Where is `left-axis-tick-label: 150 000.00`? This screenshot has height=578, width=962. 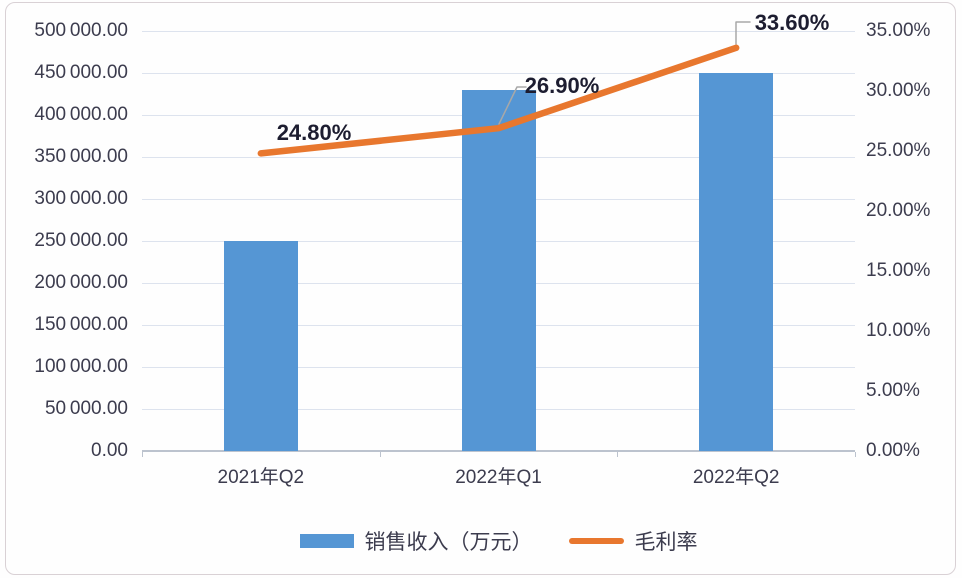
left-axis-tick-label: 150 000.00 is located at coordinates (81, 324).